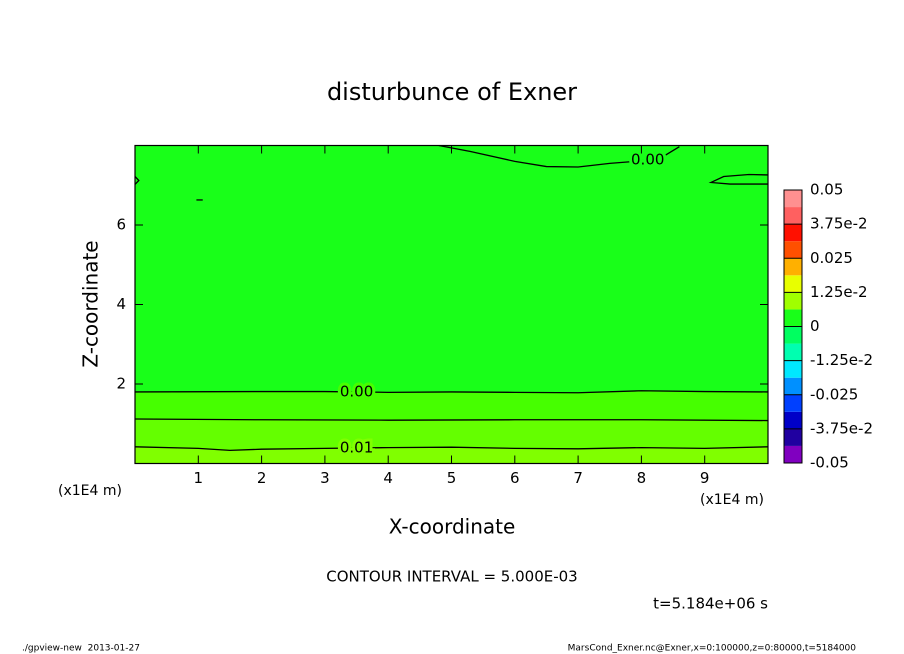 This screenshot has width=904, height=654. What do you see at coordinates (829, 463) in the screenshot?
I see `colorbar-tick-label: -0.05` at bounding box center [829, 463].